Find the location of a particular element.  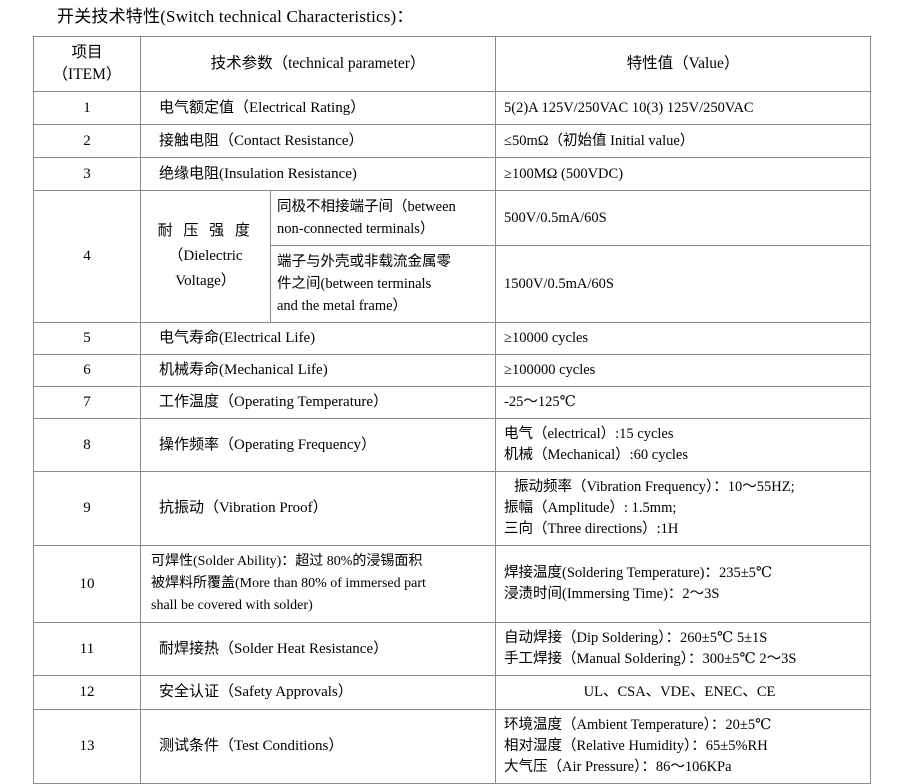

item-number: 7 is located at coordinates (87, 402).